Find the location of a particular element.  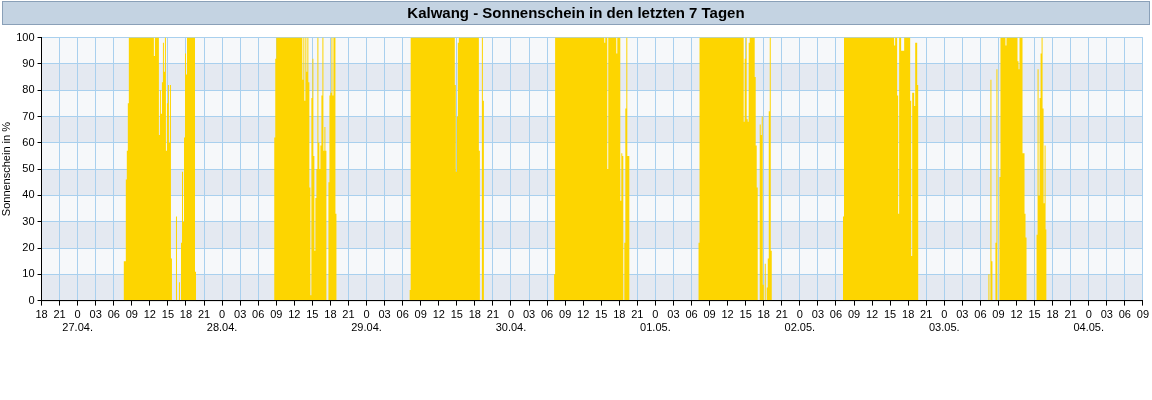

y-tick-label: 10 is located at coordinates (28, 273).